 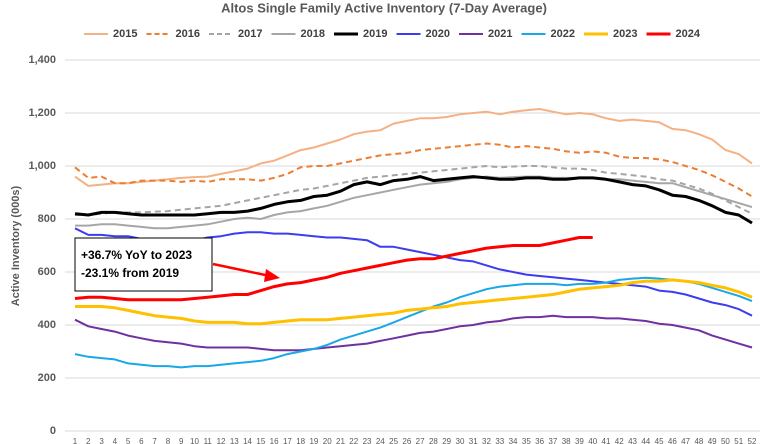 What do you see at coordinates (136, 255) in the screenshot?
I see `annotation-text: +36.7% YoY to 2023` at bounding box center [136, 255].